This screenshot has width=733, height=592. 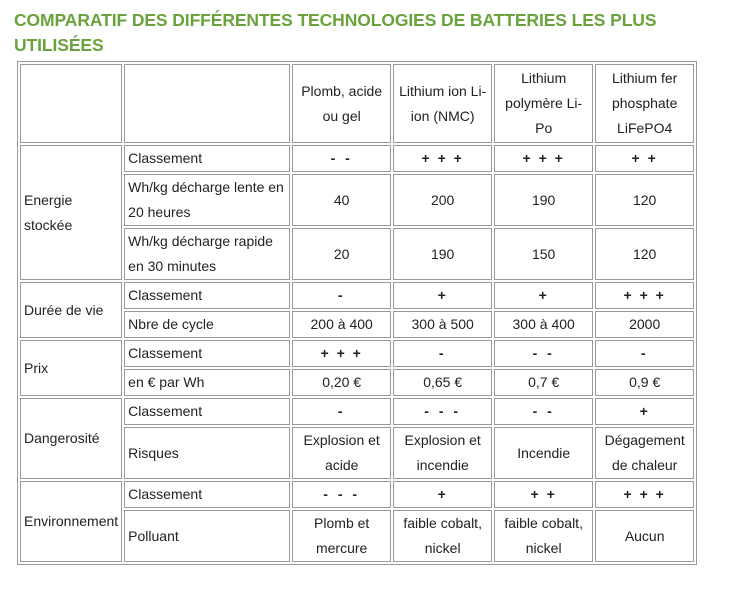 I want to click on table-row: Dangerosité Classement - - - - - - +, so click(x=357, y=438).